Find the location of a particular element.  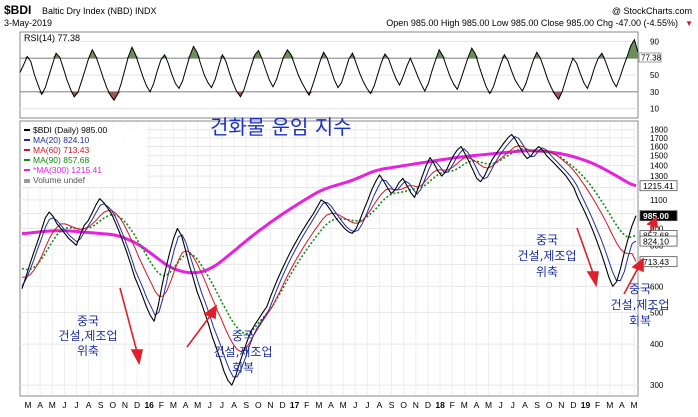

rsi-tick-label: 50 is located at coordinates (654, 75).